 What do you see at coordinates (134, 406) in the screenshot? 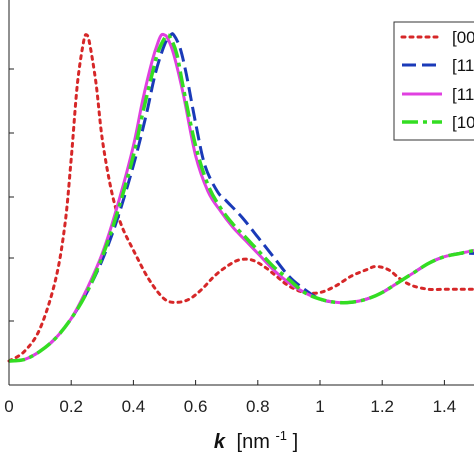
I see `x-tick-label: 0.4` at bounding box center [134, 406].